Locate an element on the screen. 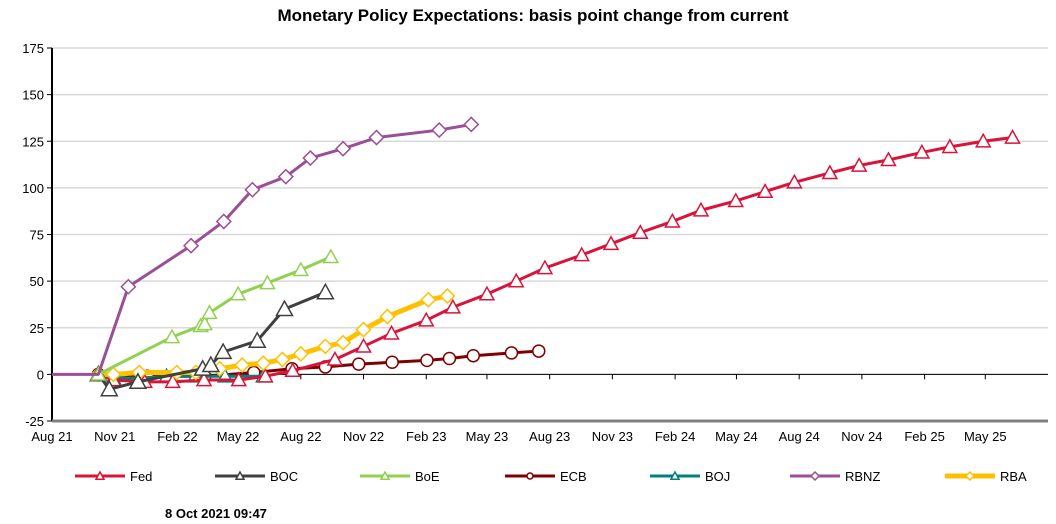 The image size is (1056, 524). x-tick-label: Nov 22 is located at coordinates (363, 436).